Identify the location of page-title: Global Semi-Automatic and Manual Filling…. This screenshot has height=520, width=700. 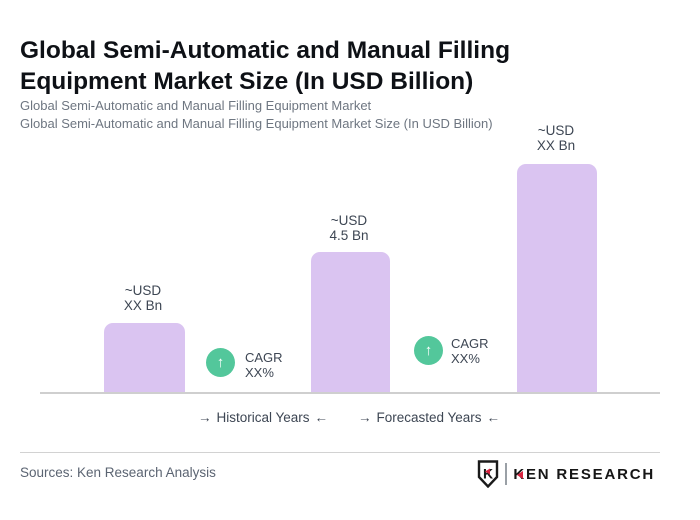
(320, 66).